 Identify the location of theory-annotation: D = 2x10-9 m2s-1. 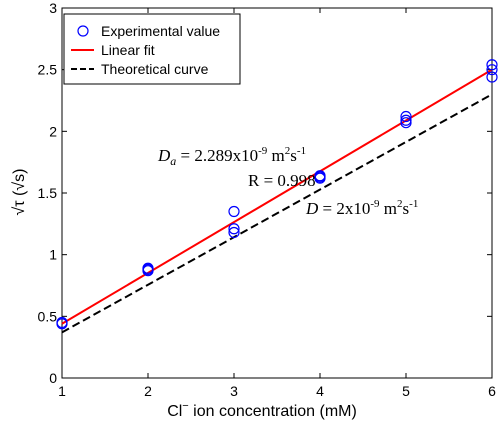
(361, 208).